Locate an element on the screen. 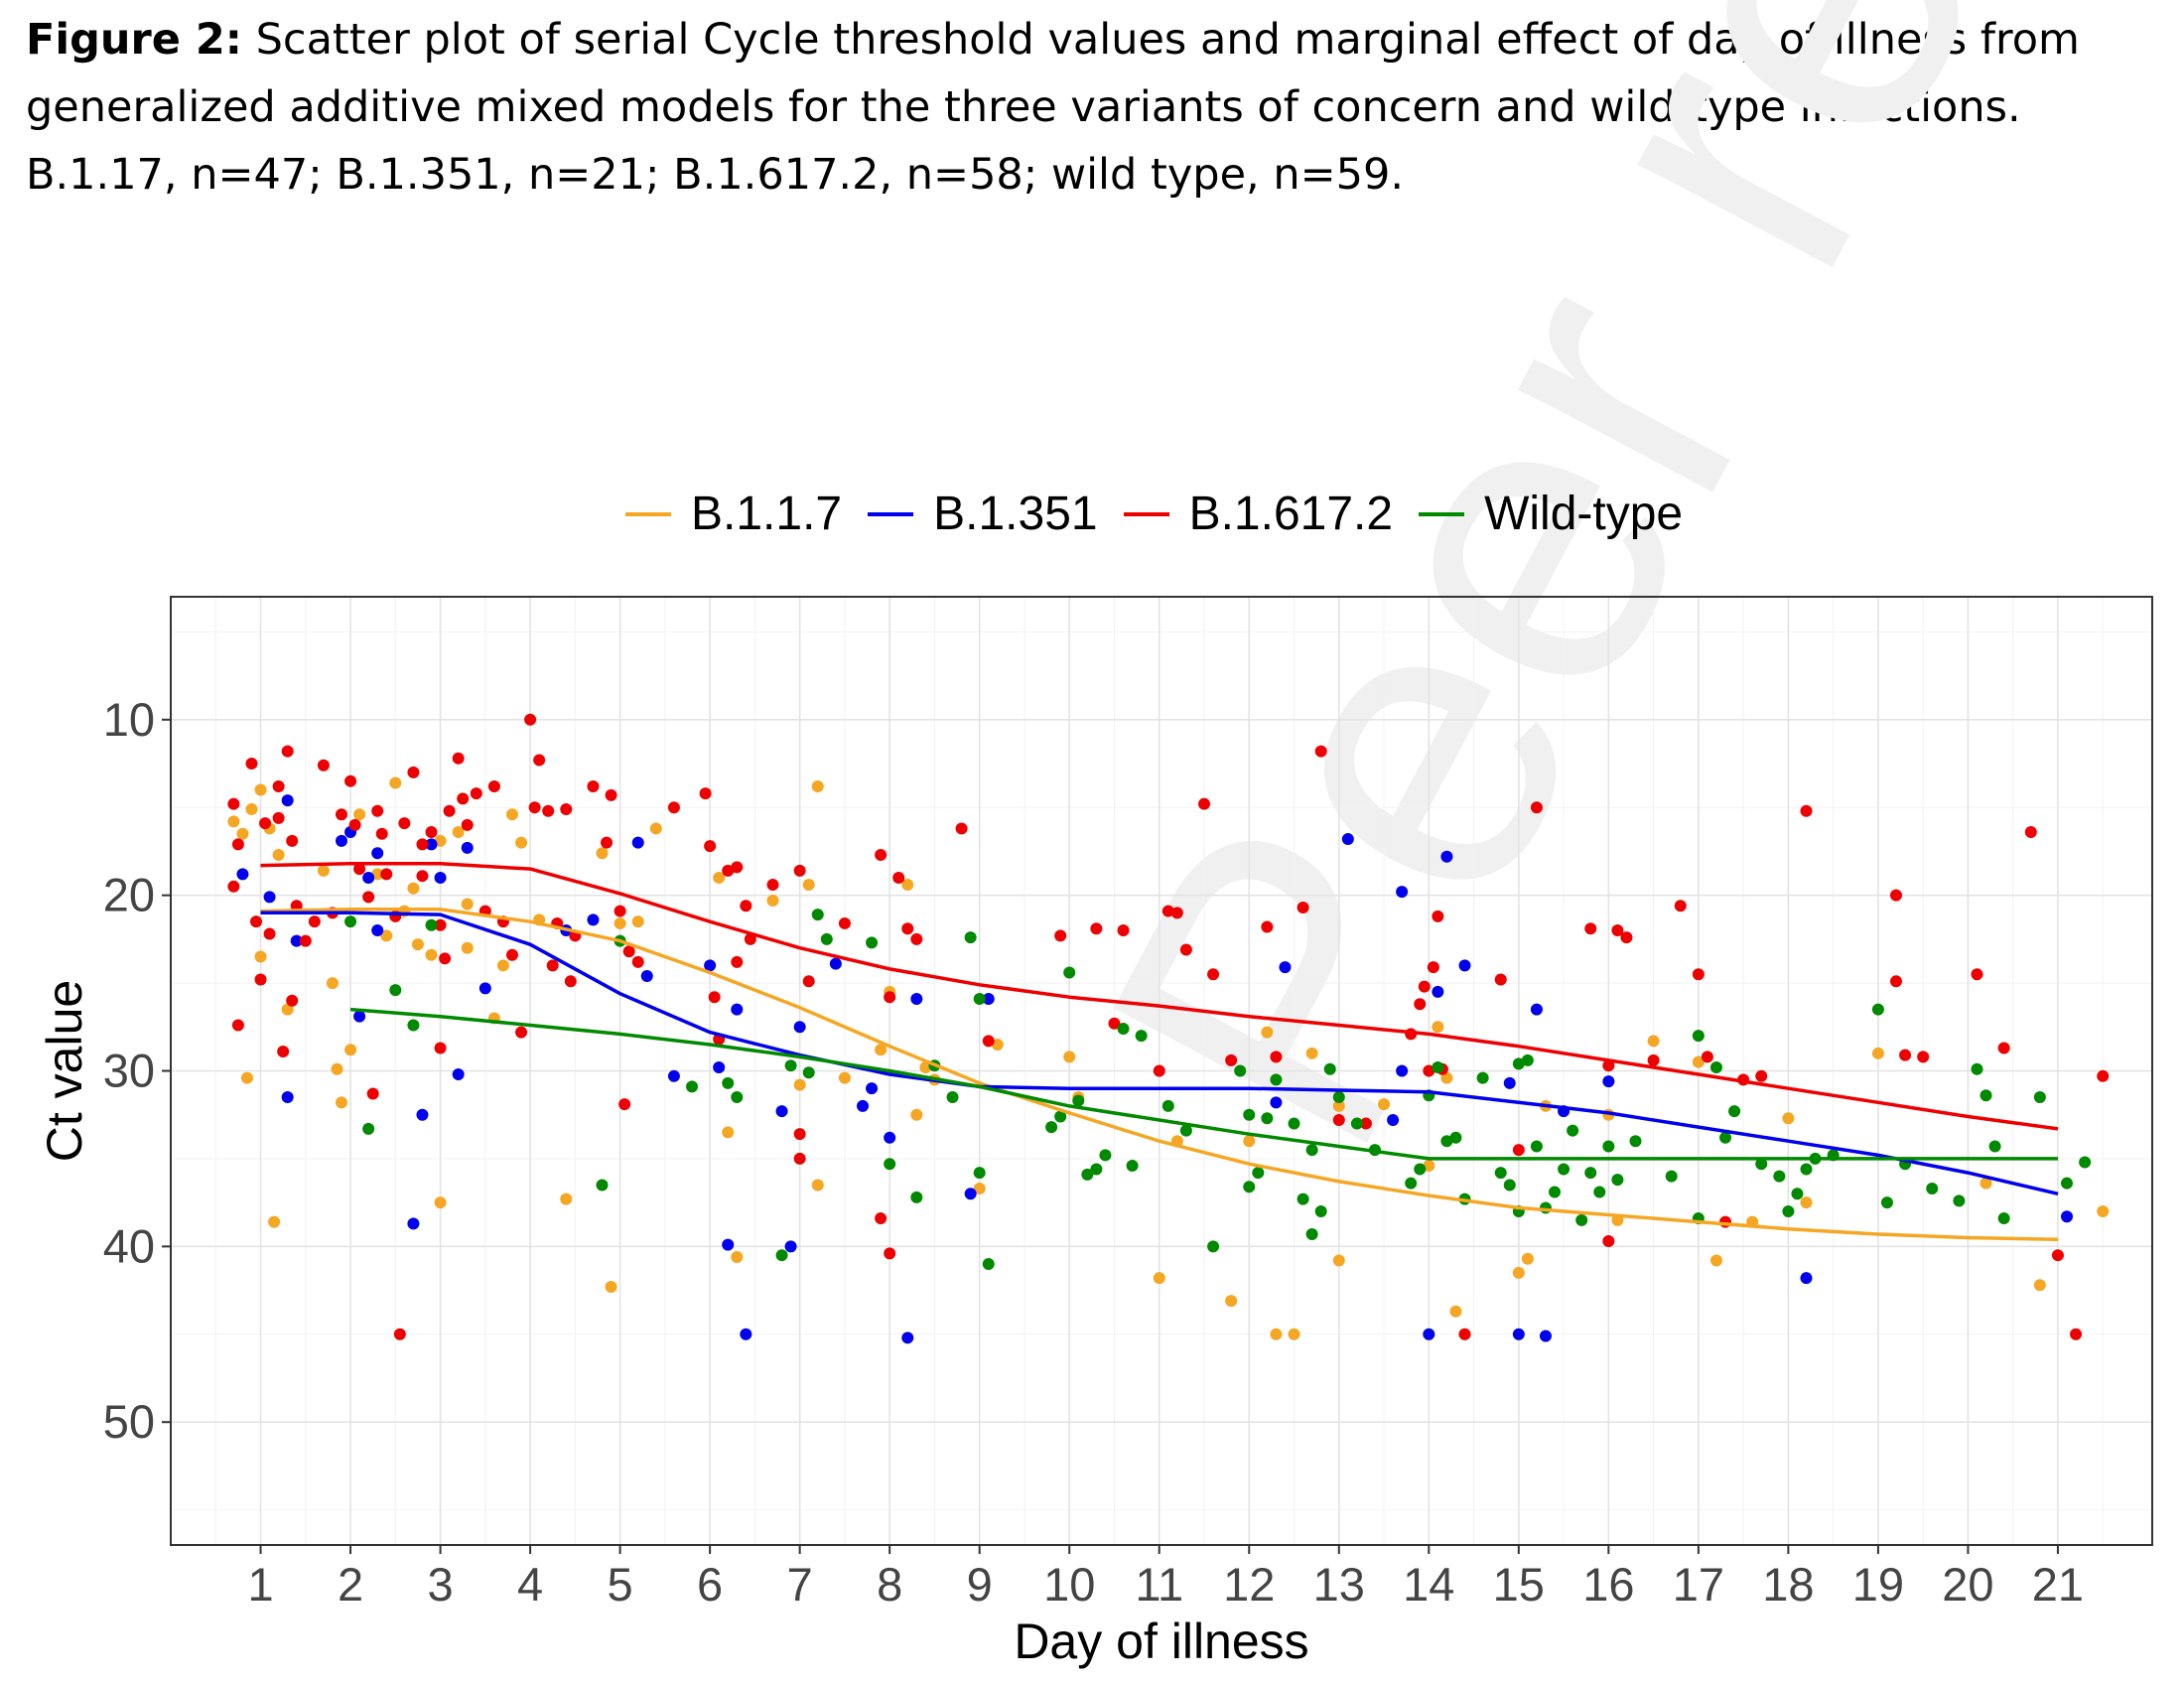 The image size is (2184, 1685). x-tick-label: 4 is located at coordinates (530, 1585).